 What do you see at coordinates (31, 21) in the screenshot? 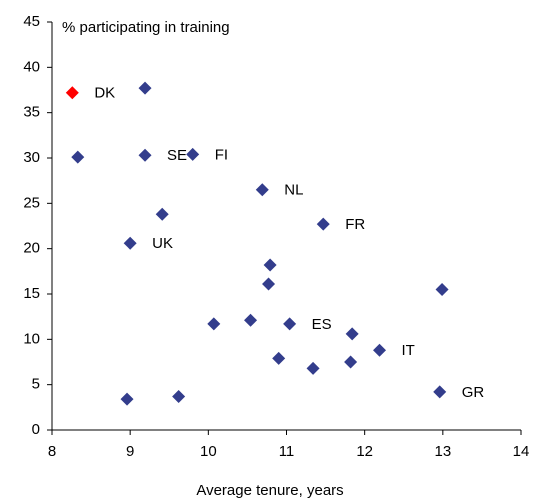
I see `y-tick-label: 45` at bounding box center [31, 21].